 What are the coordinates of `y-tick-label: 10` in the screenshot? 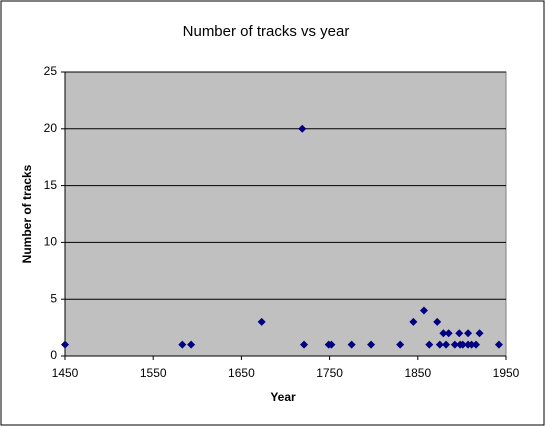 It's located at (51, 242).